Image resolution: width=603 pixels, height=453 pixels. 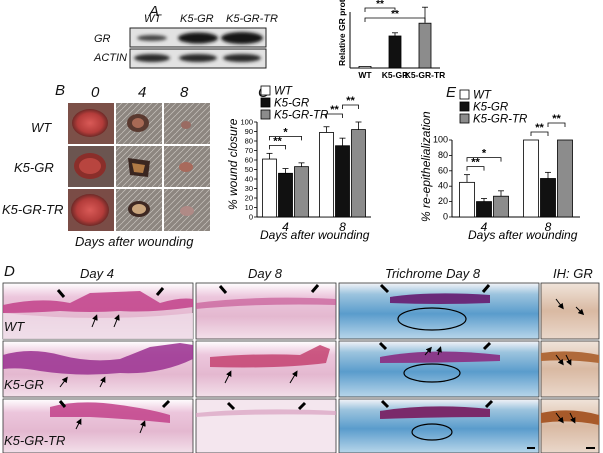 I want to click on chart-c-ytick-20: 20, so click(x=249, y=198).